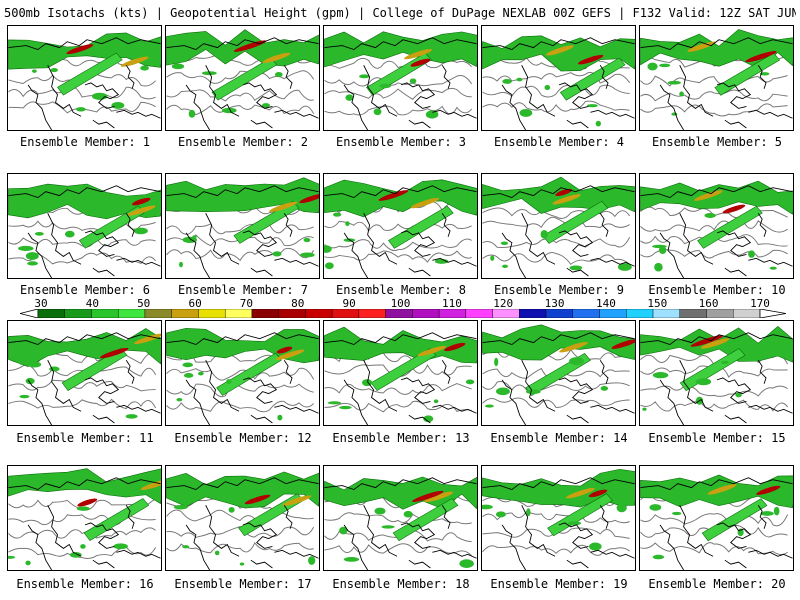  I want to click on ensemble-member-label: Ensemble Member: 9, so click(559, 290).